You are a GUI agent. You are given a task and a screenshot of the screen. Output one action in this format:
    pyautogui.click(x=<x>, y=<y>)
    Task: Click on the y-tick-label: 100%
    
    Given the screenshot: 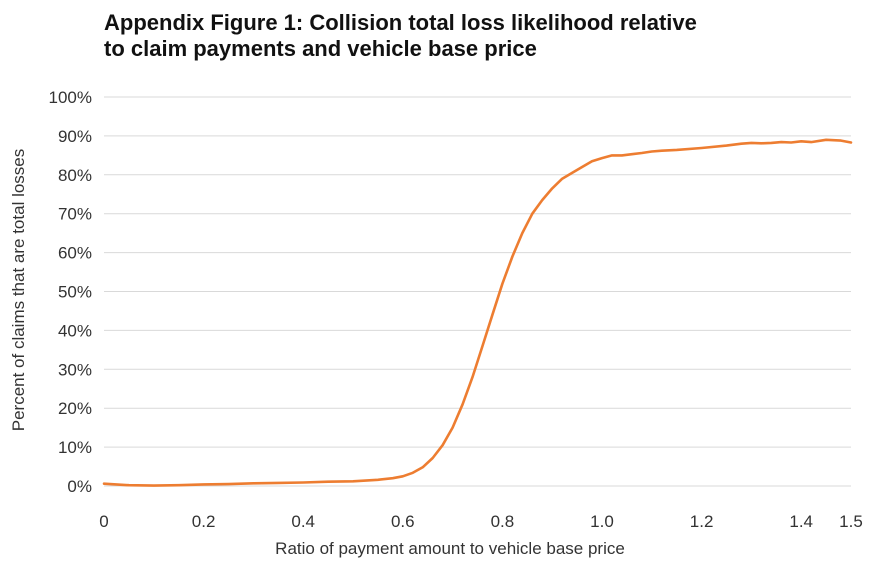 What is the action you would take?
    pyautogui.click(x=70, y=97)
    